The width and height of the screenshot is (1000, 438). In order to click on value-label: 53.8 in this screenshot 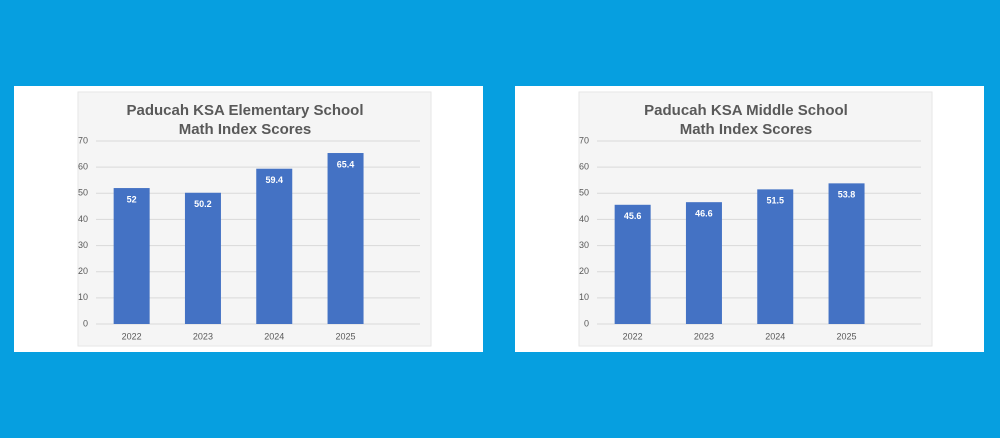, I will do `click(847, 195)`.